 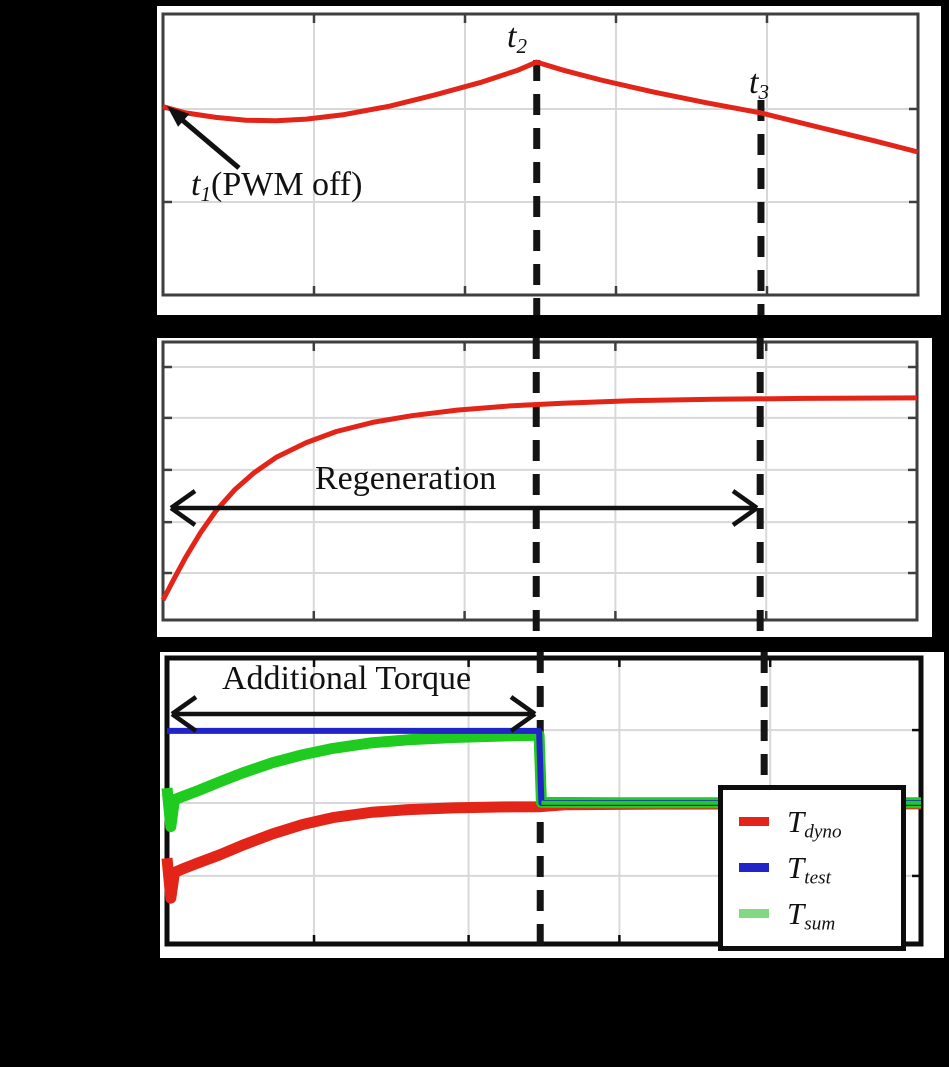 I want to click on legend-label-tsum: Tsum, so click(x=811, y=914).